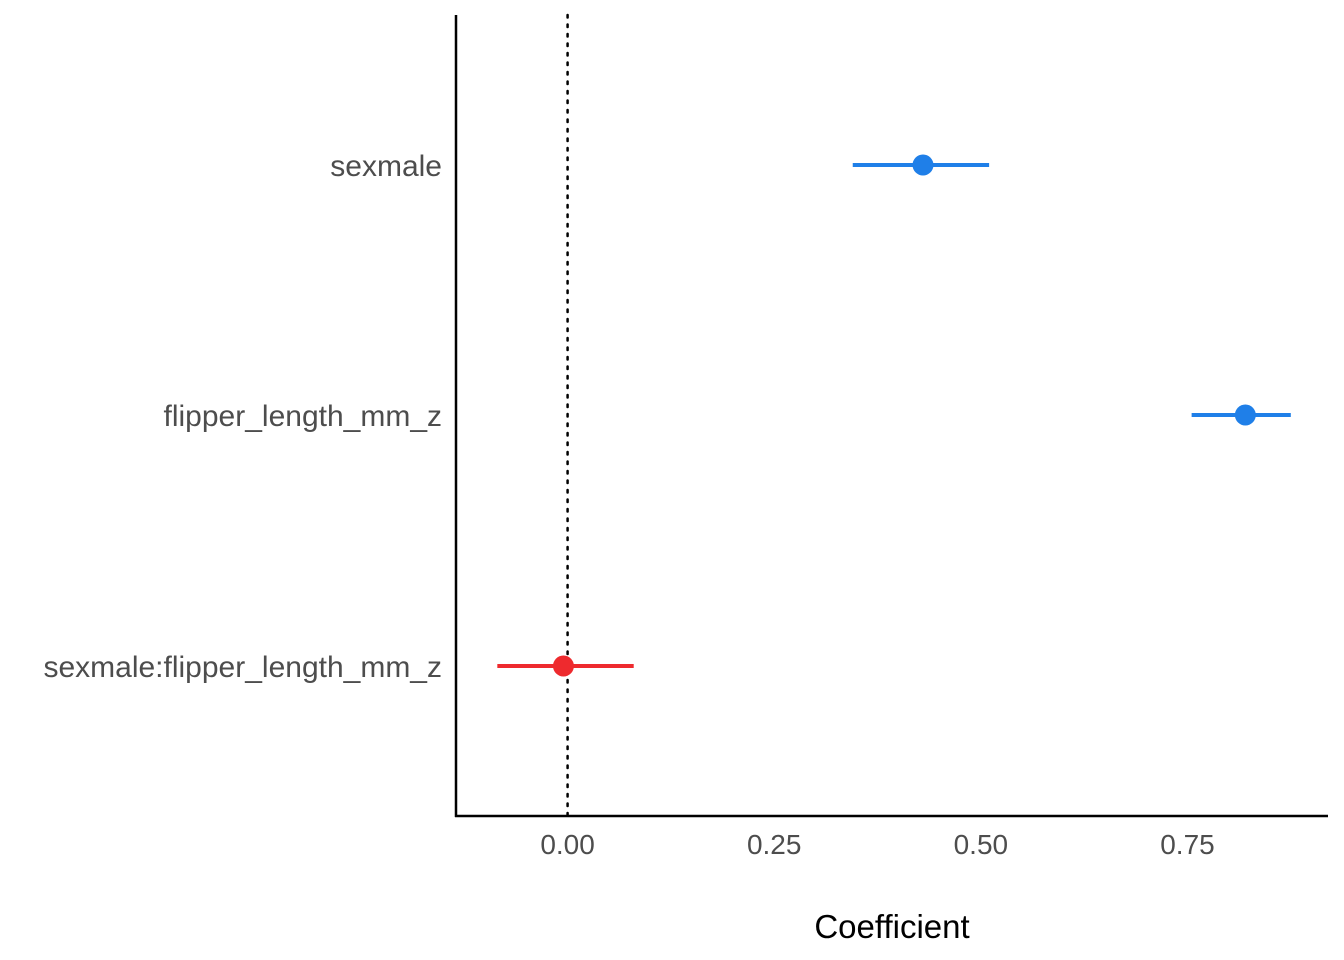  I want to click on y-category-label: sexmale, so click(386, 166).